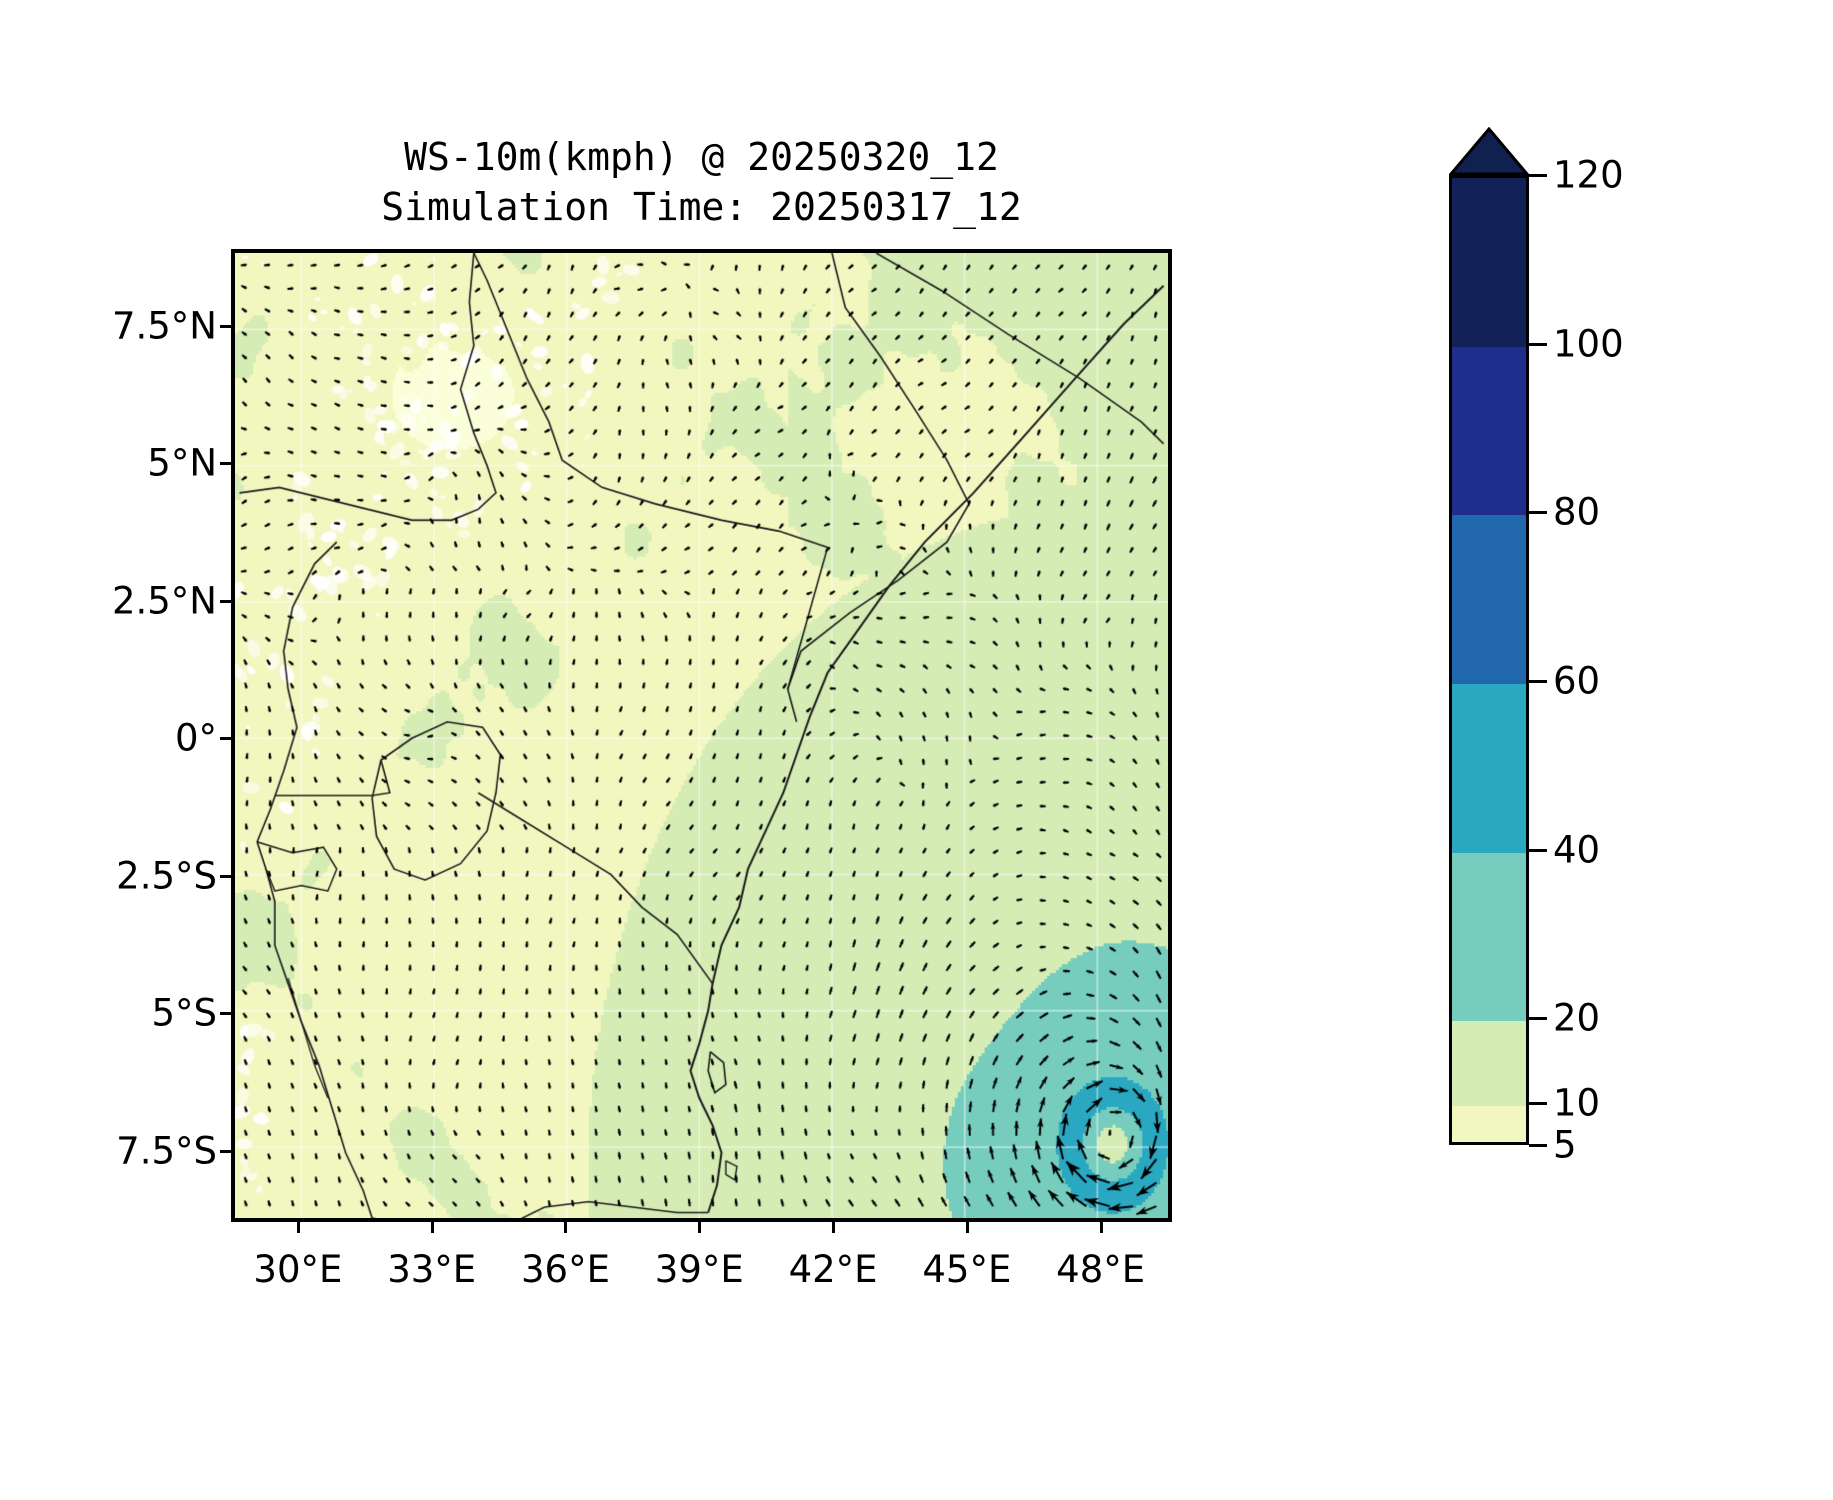 This screenshot has height=1500, width=1833. I want to click on y-axis-tick-label: 2.5°S, so click(166, 876).